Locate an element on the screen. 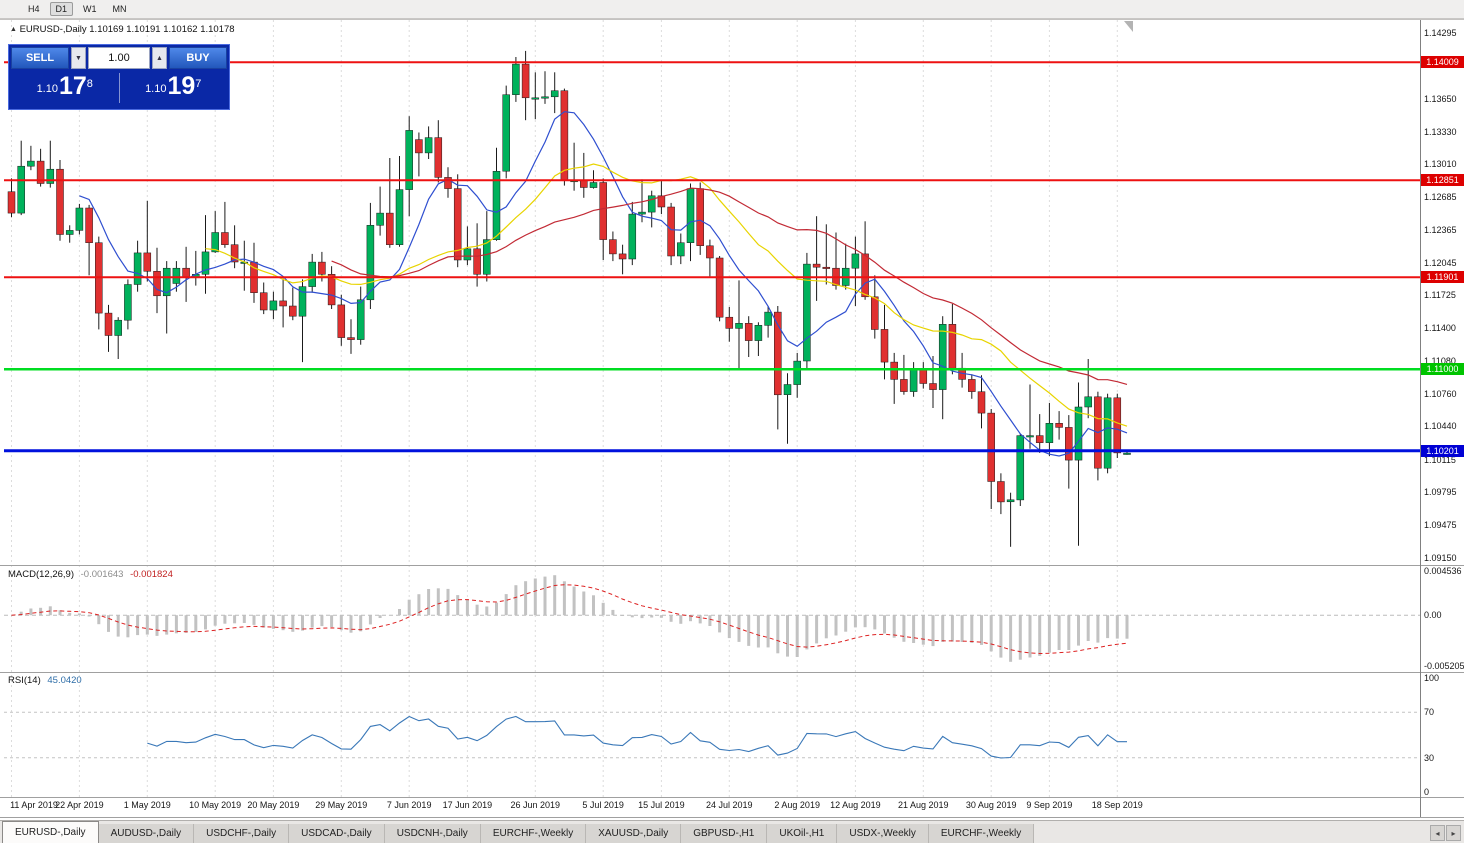 The width and height of the screenshot is (1464, 843). rsi-value: 45.0420 is located at coordinates (64, 680).